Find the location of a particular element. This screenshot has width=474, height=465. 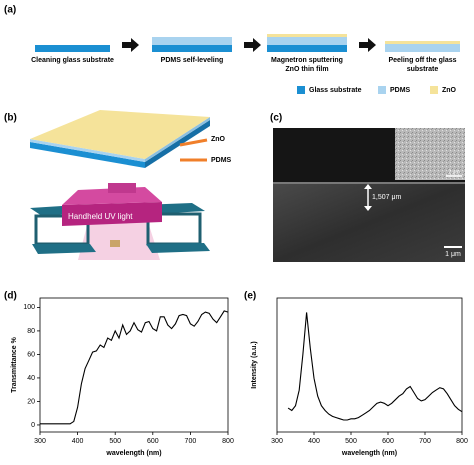

scale-label: 2 μm is located at coordinates (453, 172).